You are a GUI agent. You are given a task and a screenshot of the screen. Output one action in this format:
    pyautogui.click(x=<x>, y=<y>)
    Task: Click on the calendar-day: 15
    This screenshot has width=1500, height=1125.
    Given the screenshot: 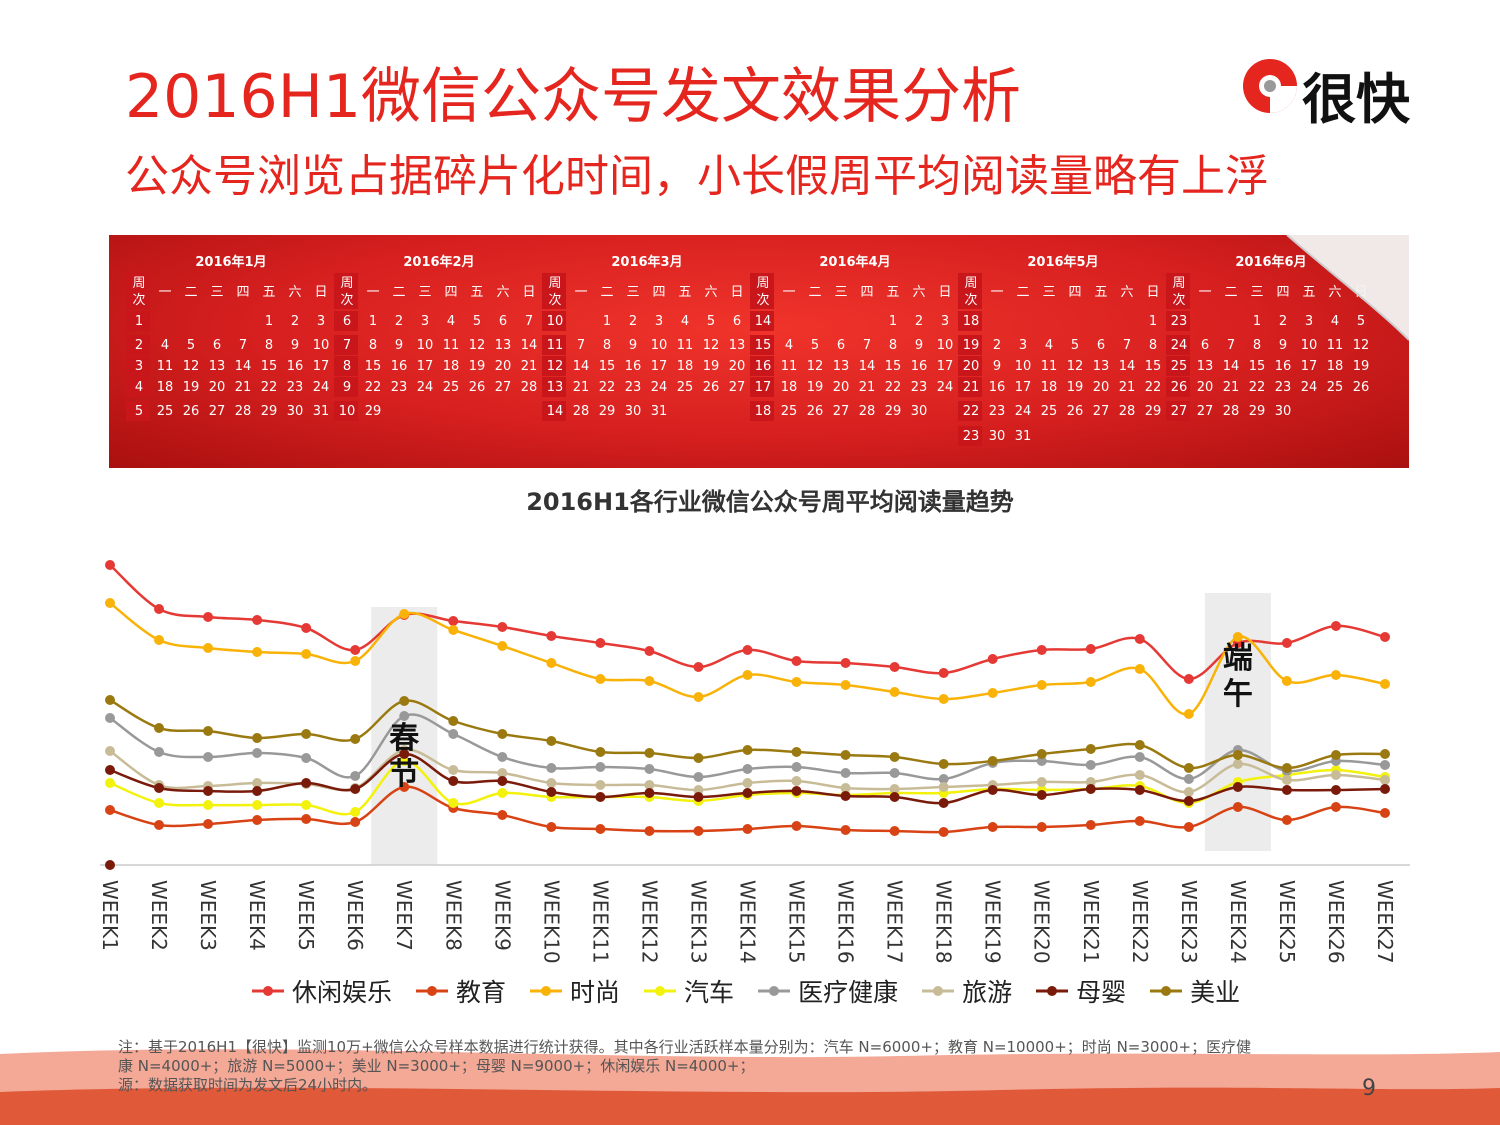 What is the action you would take?
    pyautogui.click(x=269, y=366)
    